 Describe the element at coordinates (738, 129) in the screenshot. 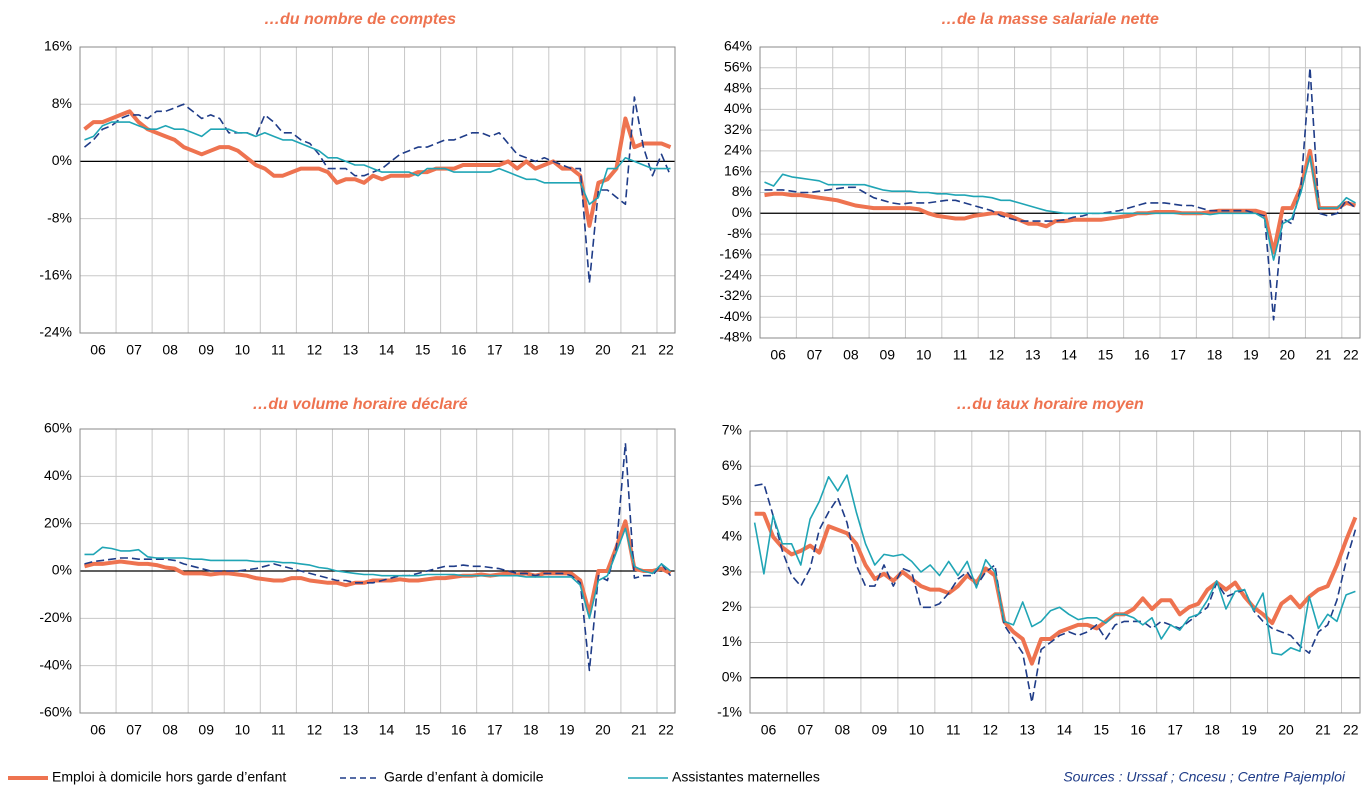

I see `y-tick-label: 32%` at that location.